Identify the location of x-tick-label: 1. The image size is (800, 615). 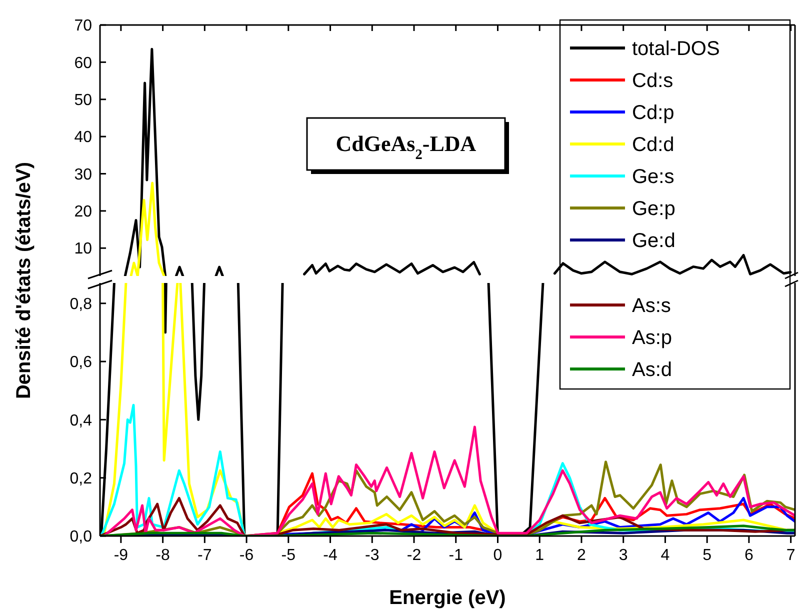
(539, 555).